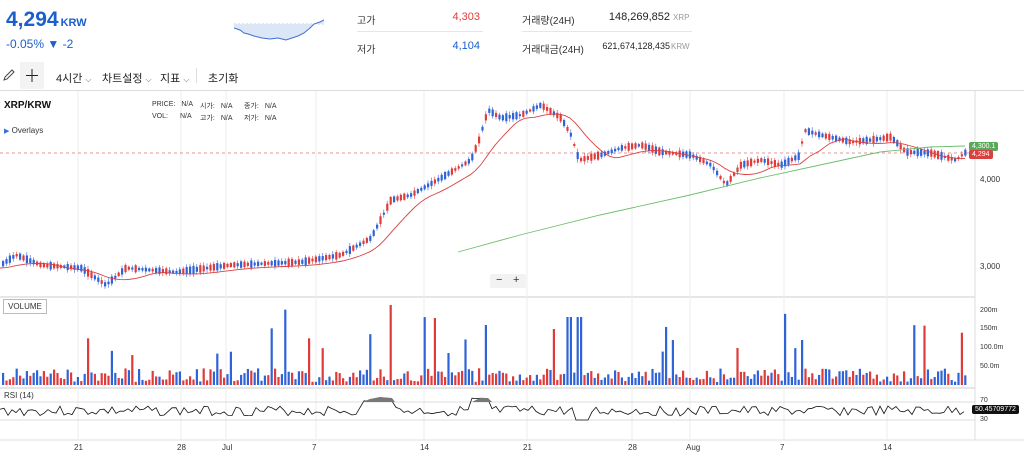 This screenshot has width=1024, height=453. I want to click on zoom-in-button: +, so click(516, 280).